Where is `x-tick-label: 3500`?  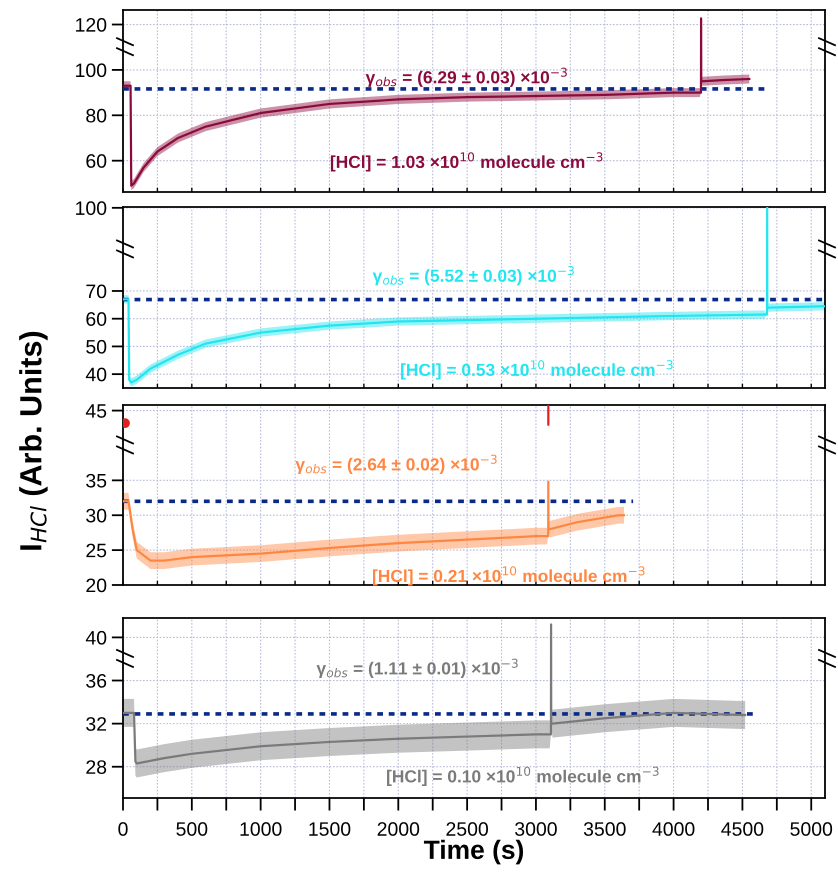
x-tick-label: 3500 is located at coordinates (605, 829).